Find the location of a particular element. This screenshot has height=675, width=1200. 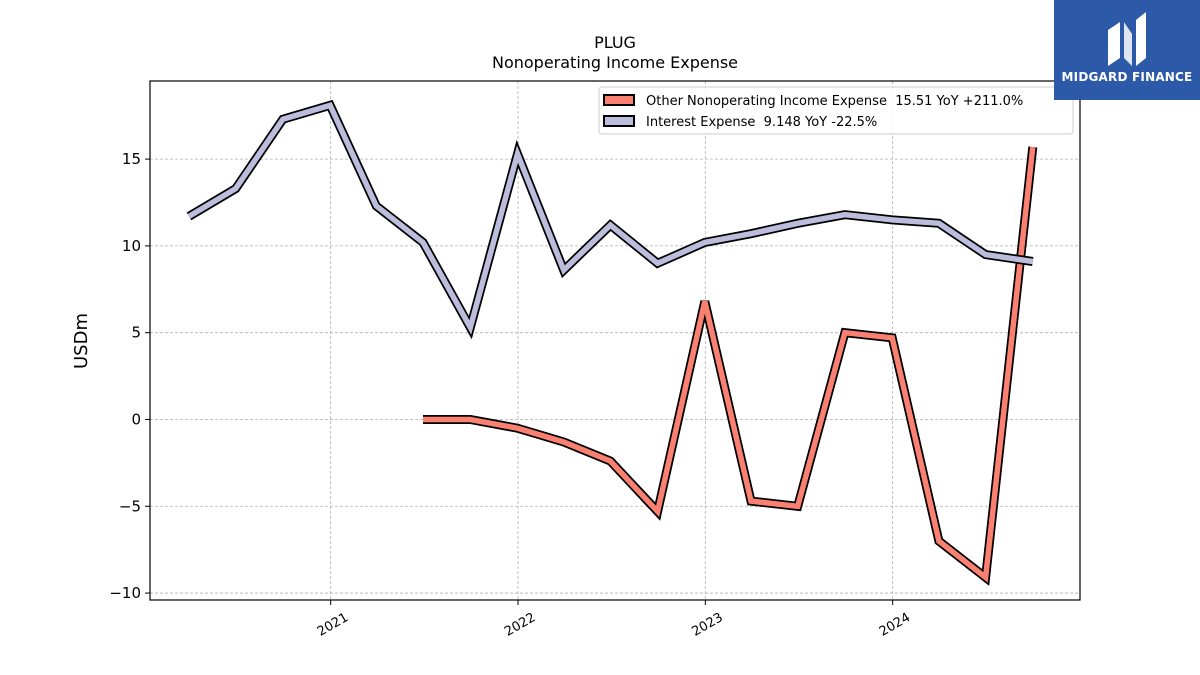

chart-title: PLUG is located at coordinates (615, 42).